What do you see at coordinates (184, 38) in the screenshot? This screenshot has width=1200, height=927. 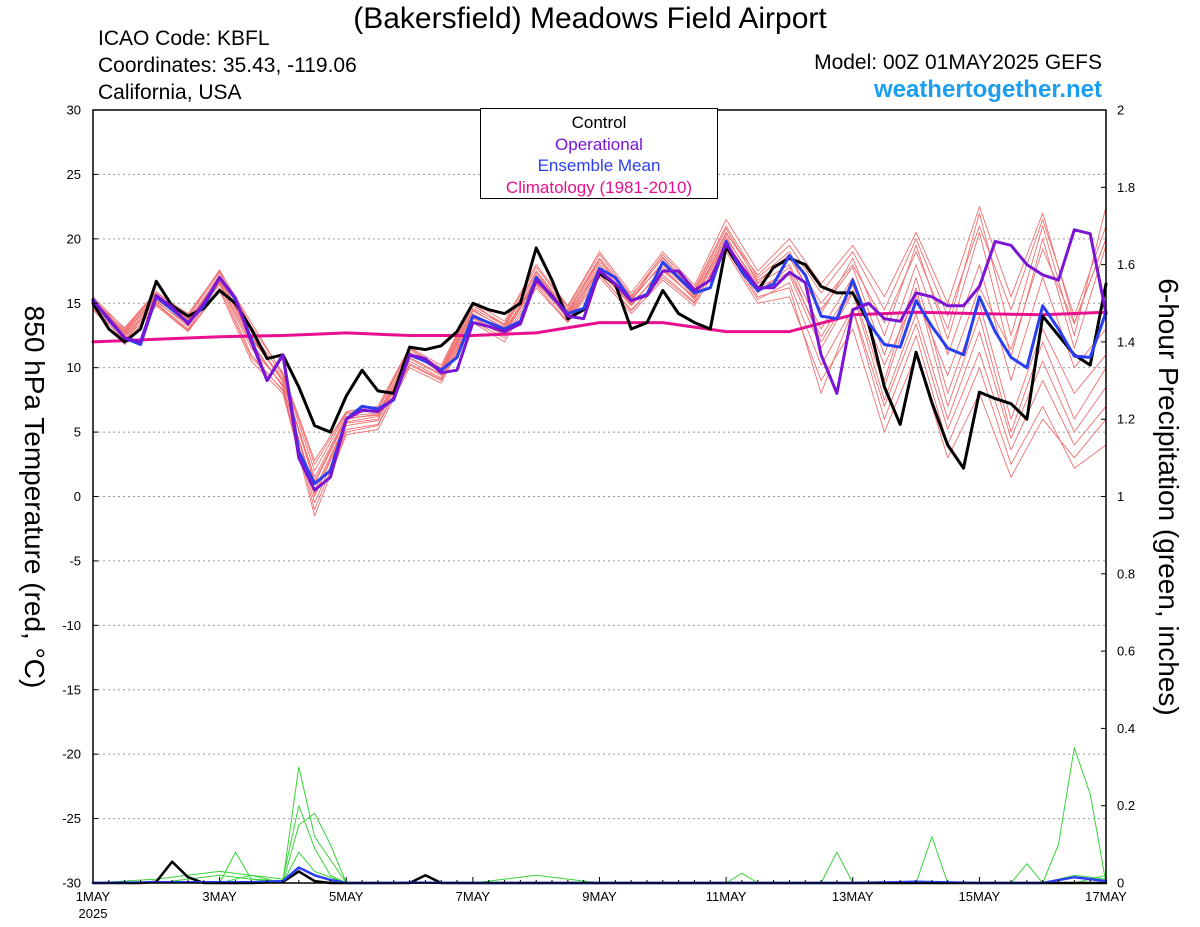 I see `icao-code: ICAO Code: KBFL` at bounding box center [184, 38].